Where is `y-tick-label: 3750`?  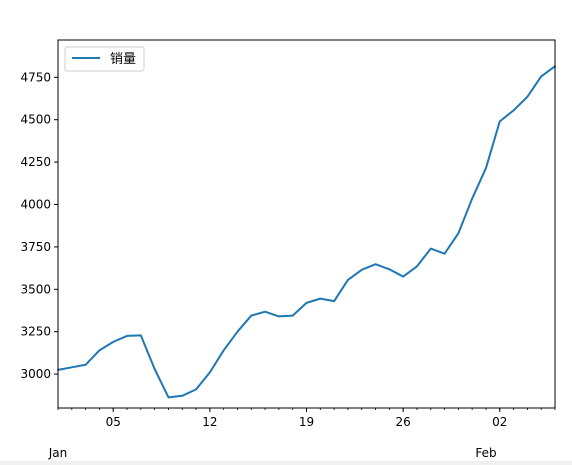 y-tick-label: 3750 is located at coordinates (35, 247).